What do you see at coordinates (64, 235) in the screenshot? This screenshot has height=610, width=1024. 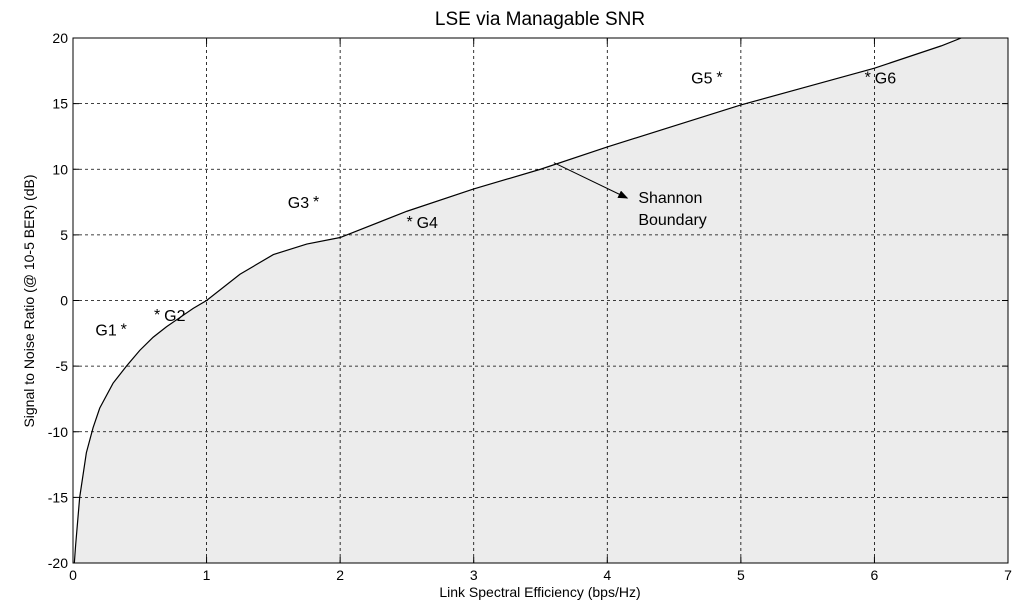 I see `y-tick-label: 5` at bounding box center [64, 235].